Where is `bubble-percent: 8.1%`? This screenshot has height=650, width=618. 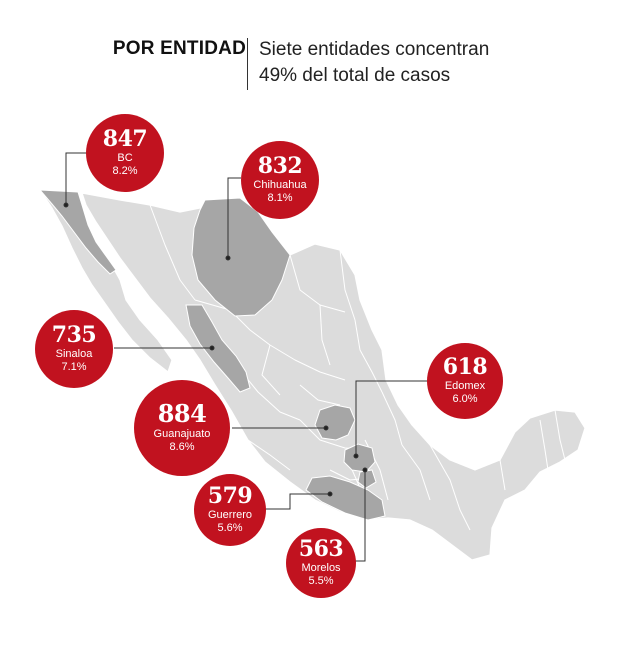 bubble-percent: 8.1% is located at coordinates (280, 198).